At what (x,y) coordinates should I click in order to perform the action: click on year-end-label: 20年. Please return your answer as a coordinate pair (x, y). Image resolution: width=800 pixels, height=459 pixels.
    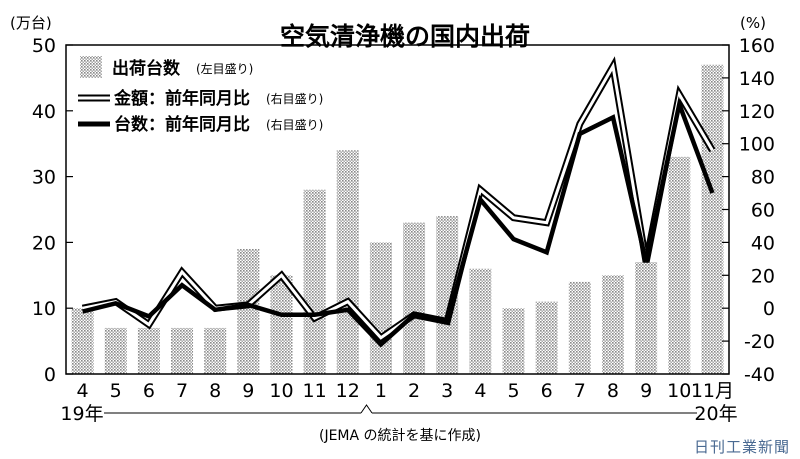
    Looking at the image, I should click on (715, 414).